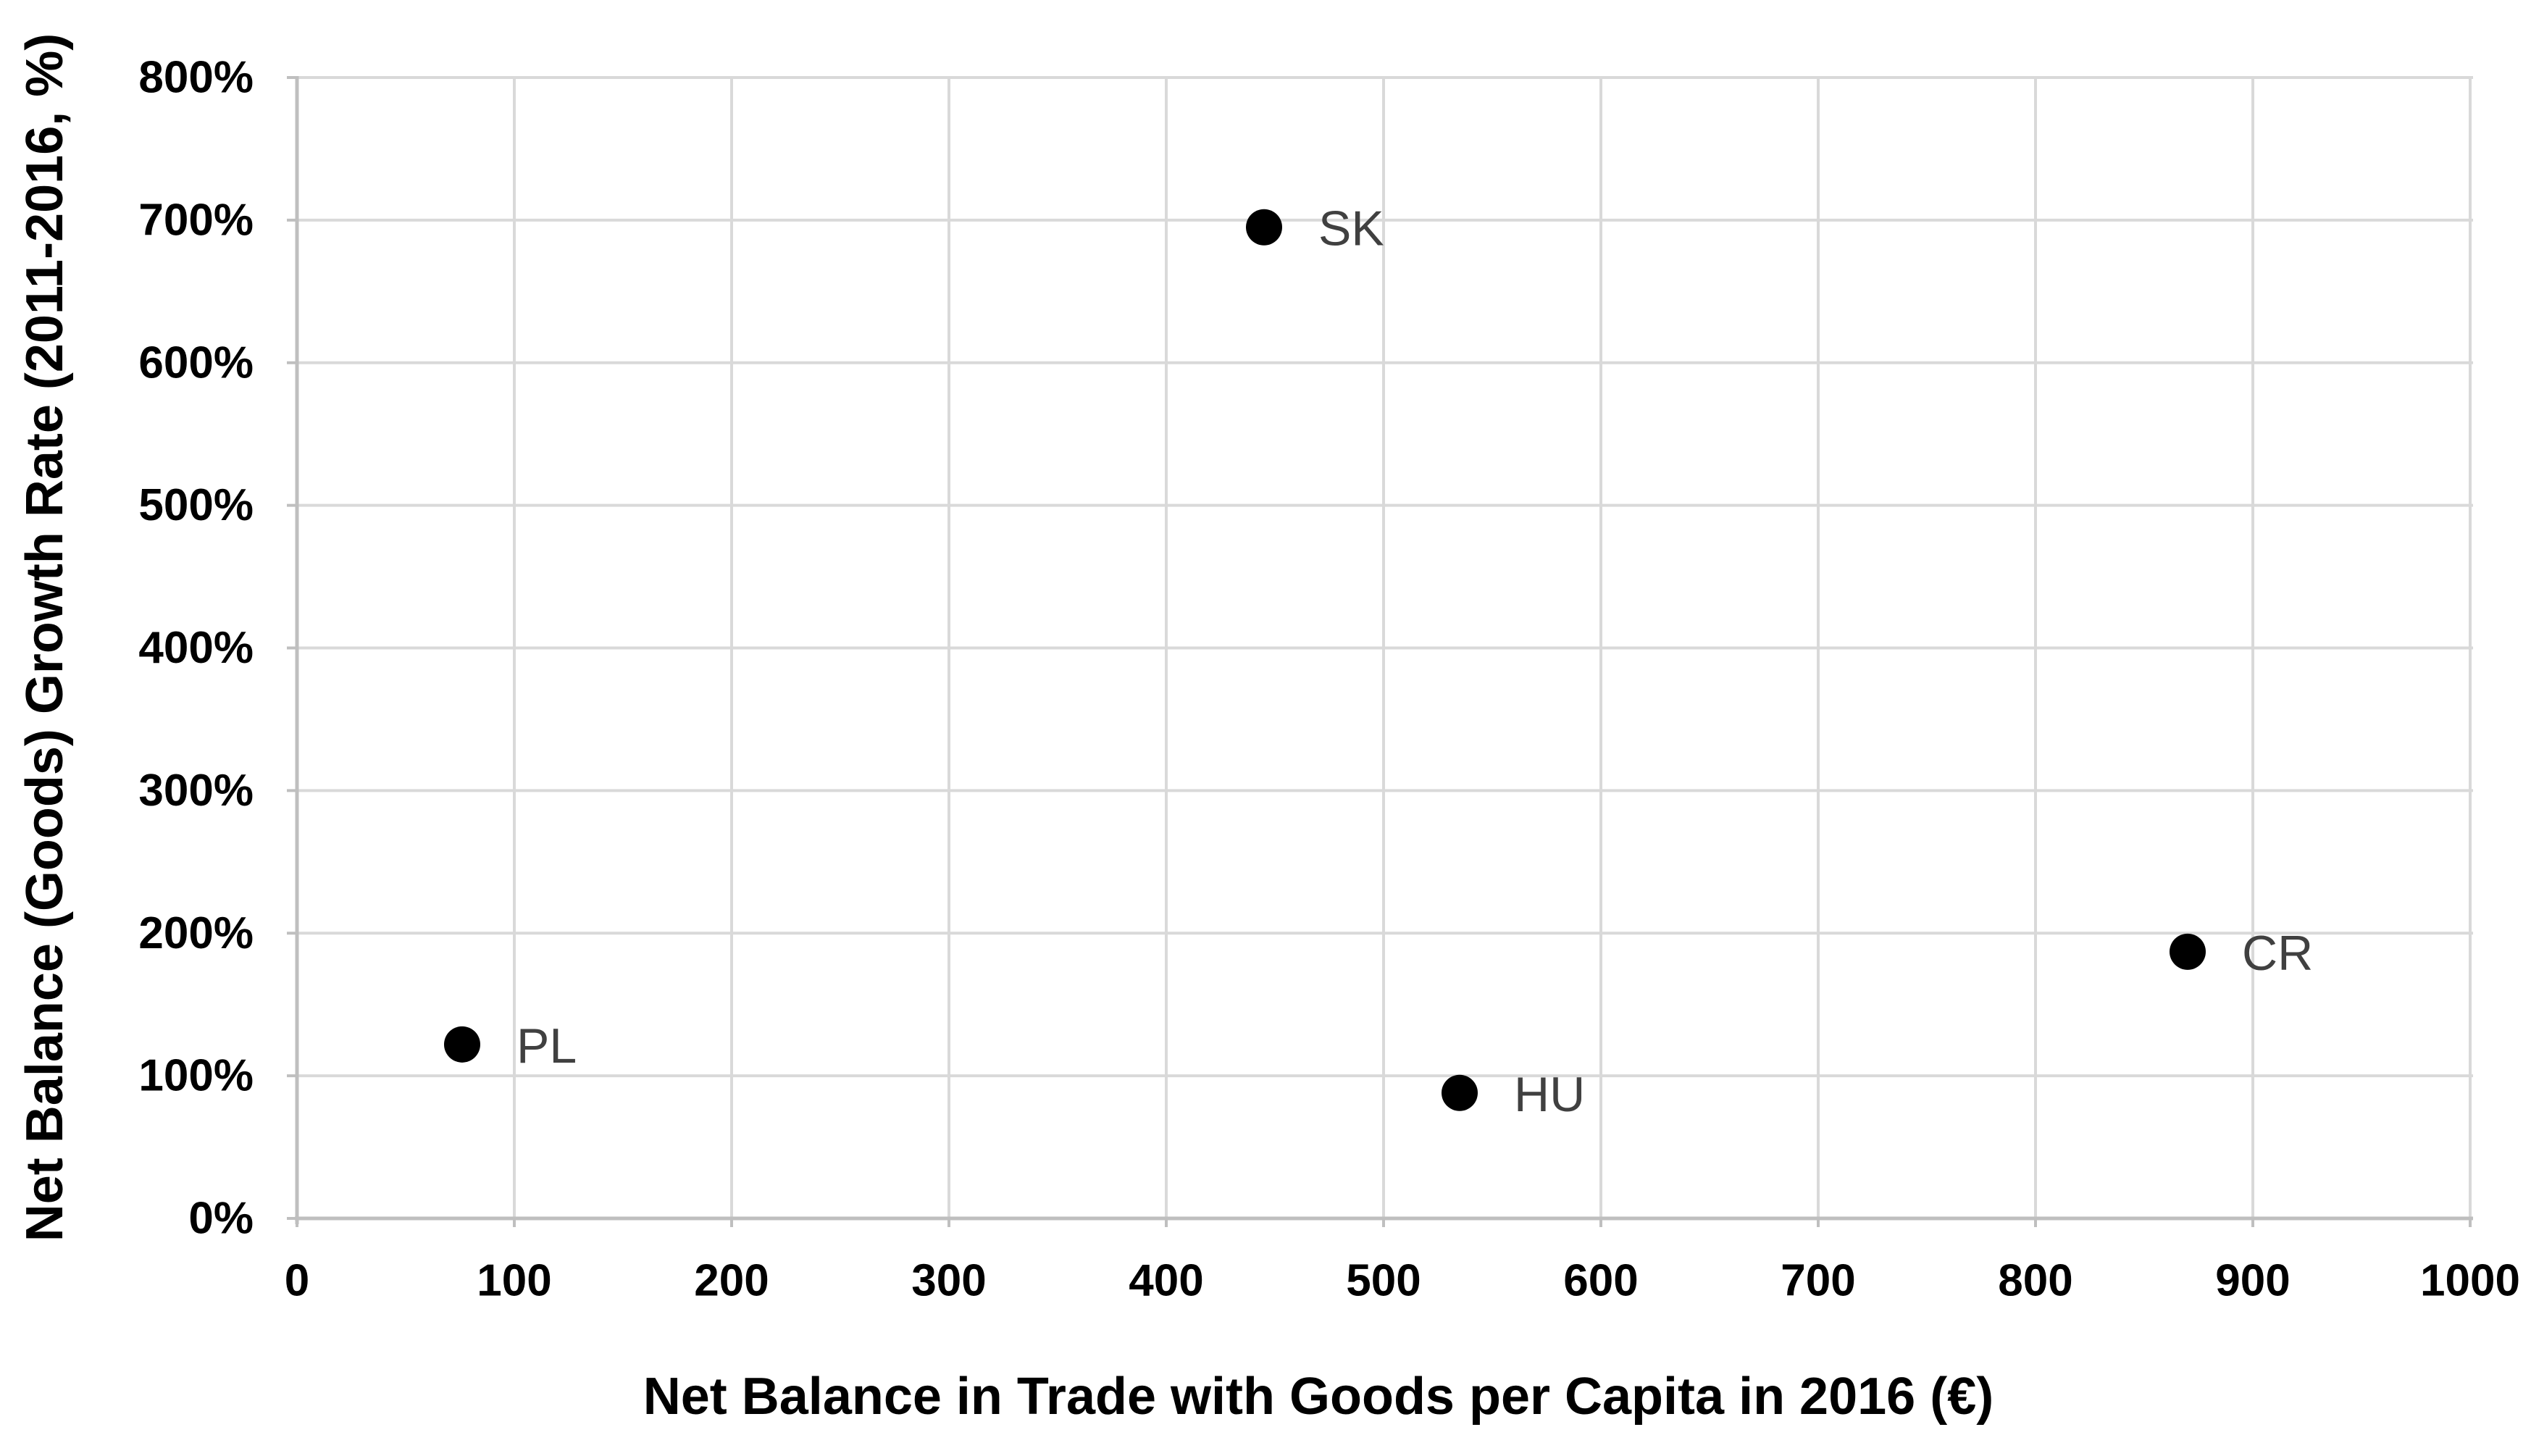 This screenshot has height=1456, width=2531. Describe the element at coordinates (196, 933) in the screenshot. I see `y-tick-label: 200%` at that location.